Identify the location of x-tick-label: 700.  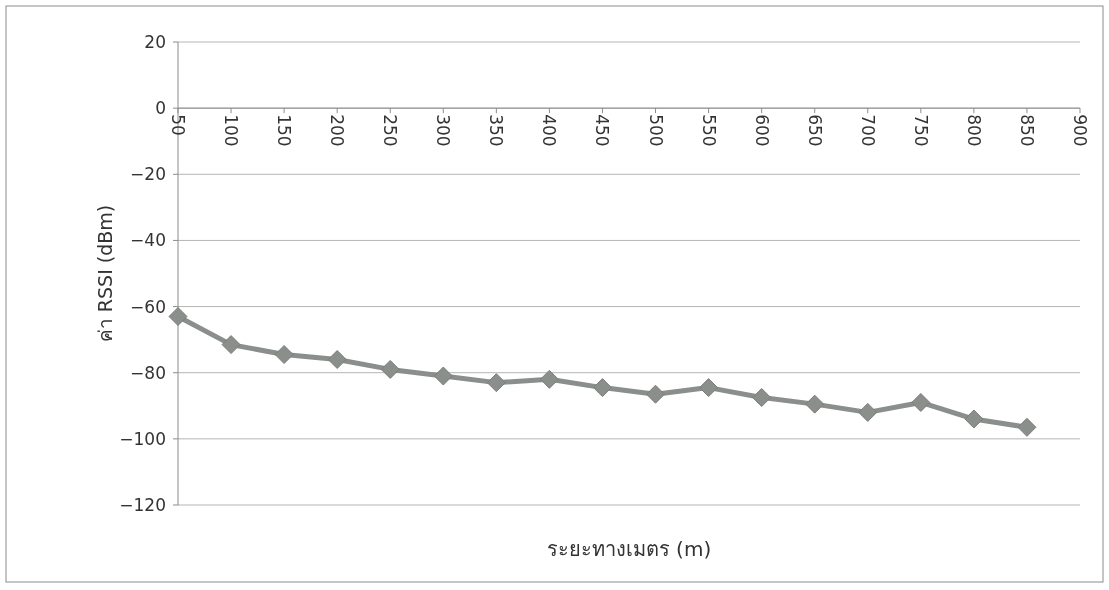
(867, 130).